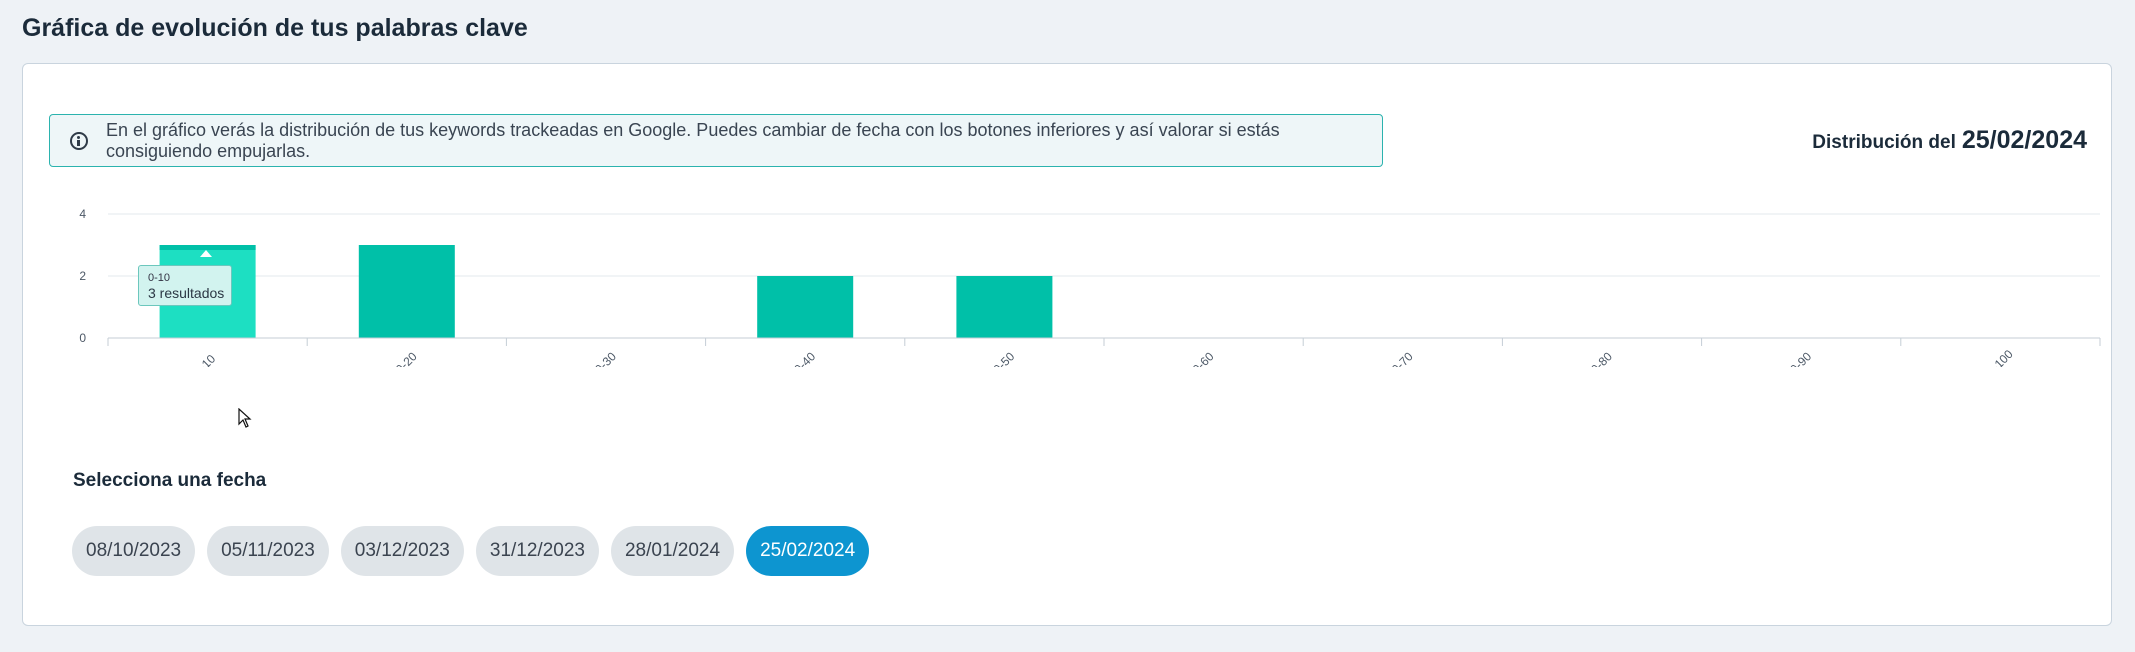 The width and height of the screenshot is (2135, 652). What do you see at coordinates (808, 551) in the screenshot?
I see `date-button-25-02-2024: 25/02/2024` at bounding box center [808, 551].